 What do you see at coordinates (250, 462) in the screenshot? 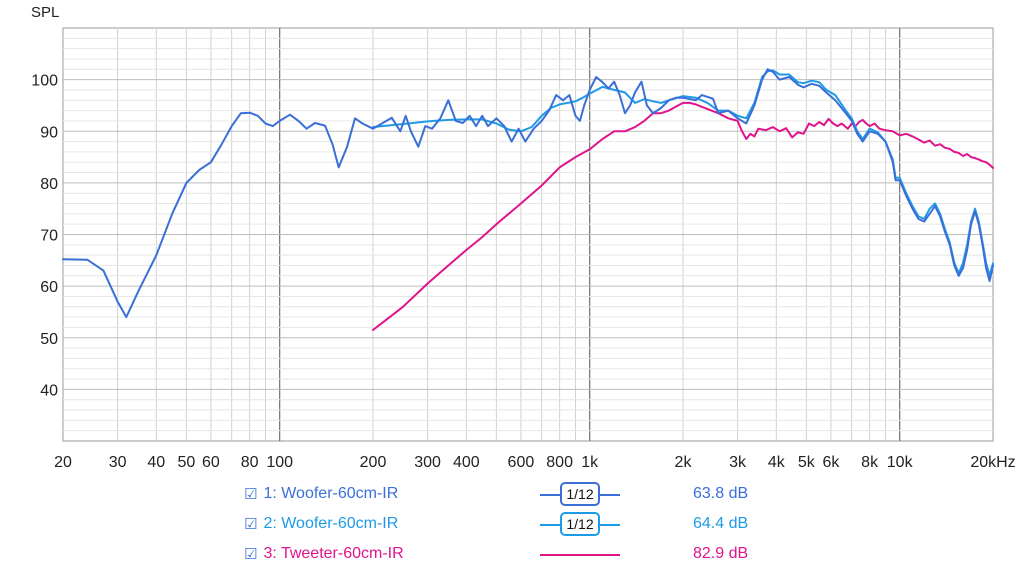
I see `x-tick-label: 80` at bounding box center [250, 462].